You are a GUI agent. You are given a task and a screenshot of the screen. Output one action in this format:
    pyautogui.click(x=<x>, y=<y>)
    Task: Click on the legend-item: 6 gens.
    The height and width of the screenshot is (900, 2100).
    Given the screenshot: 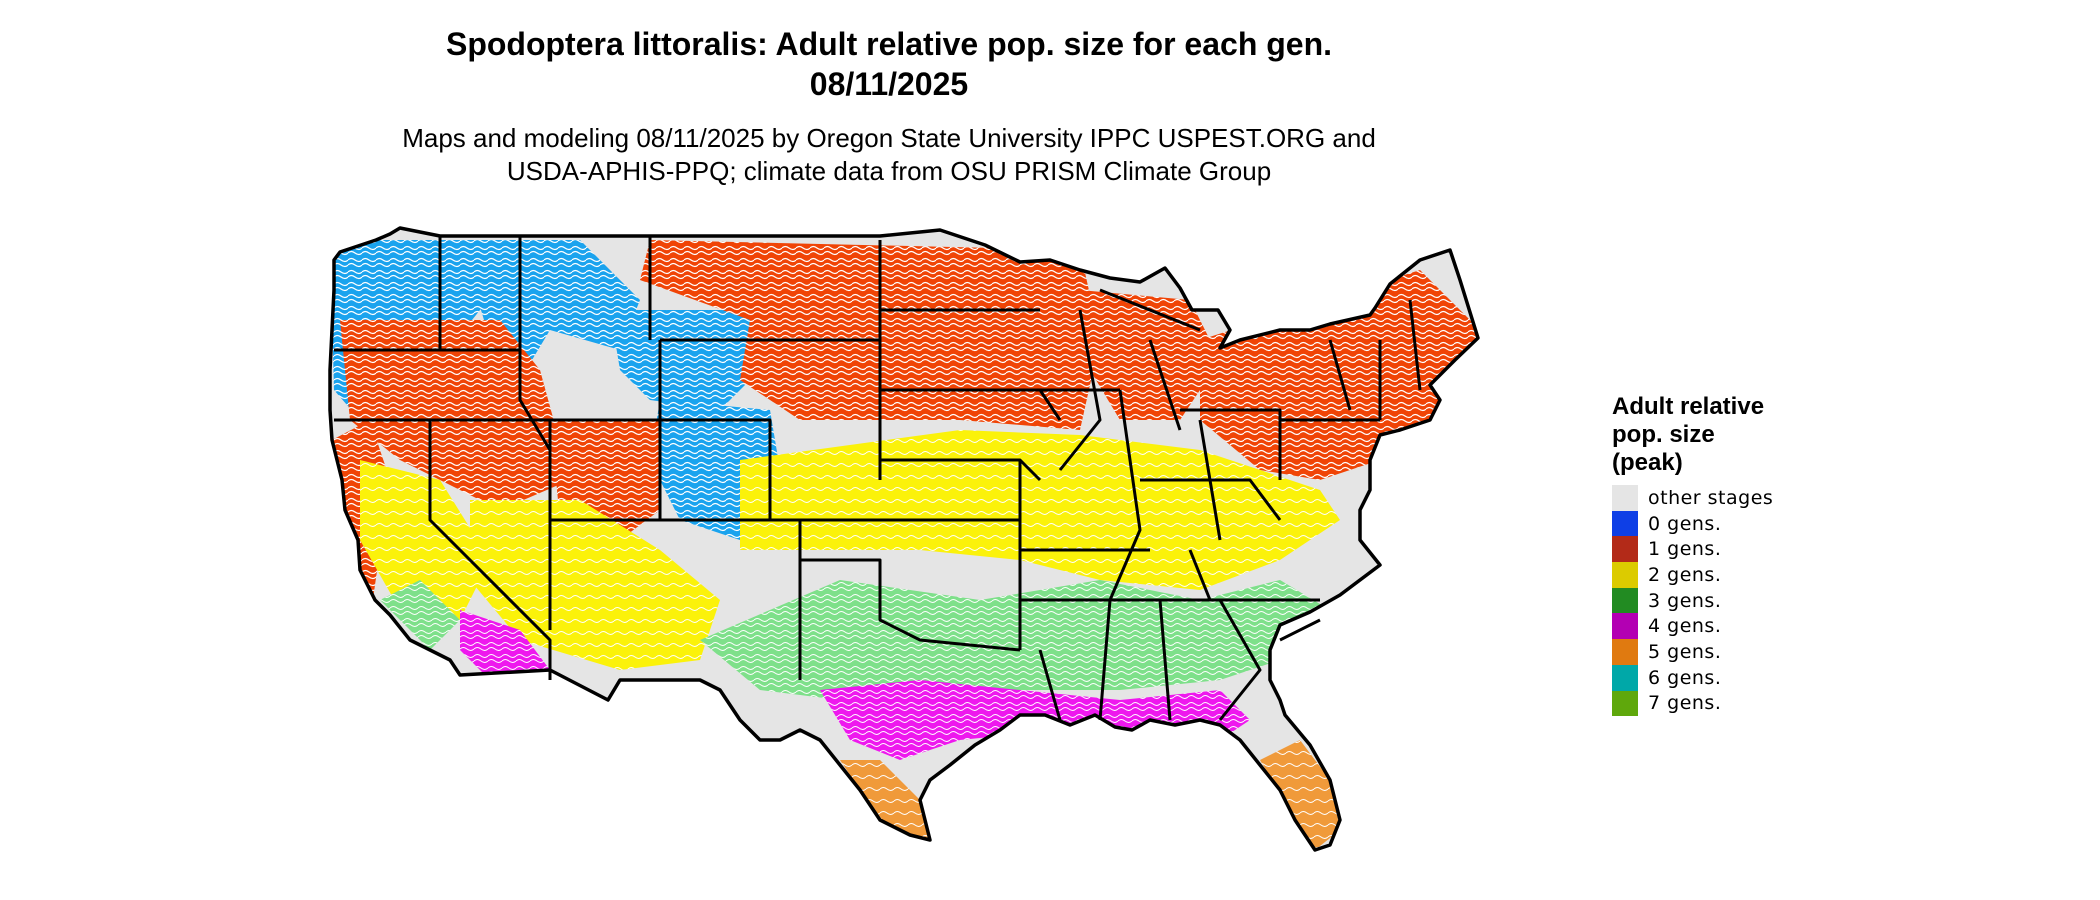 What is the action you would take?
    pyautogui.click(x=1742, y=677)
    